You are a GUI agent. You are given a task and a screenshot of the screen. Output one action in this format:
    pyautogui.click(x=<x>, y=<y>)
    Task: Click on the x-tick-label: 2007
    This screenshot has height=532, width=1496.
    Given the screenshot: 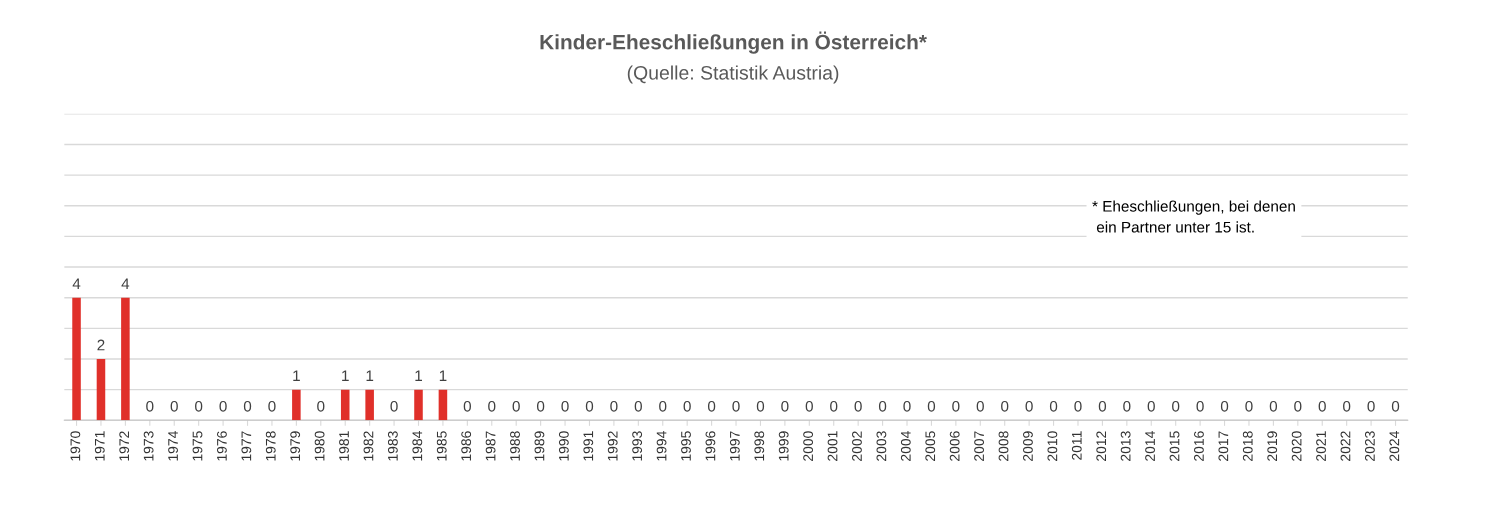 What is the action you would take?
    pyautogui.click(x=979, y=446)
    